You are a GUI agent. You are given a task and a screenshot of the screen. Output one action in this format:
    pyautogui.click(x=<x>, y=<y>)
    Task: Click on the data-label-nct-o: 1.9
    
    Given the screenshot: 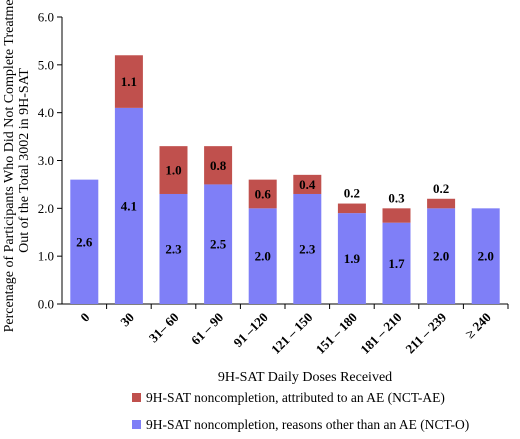 What is the action you would take?
    pyautogui.click(x=352, y=258)
    